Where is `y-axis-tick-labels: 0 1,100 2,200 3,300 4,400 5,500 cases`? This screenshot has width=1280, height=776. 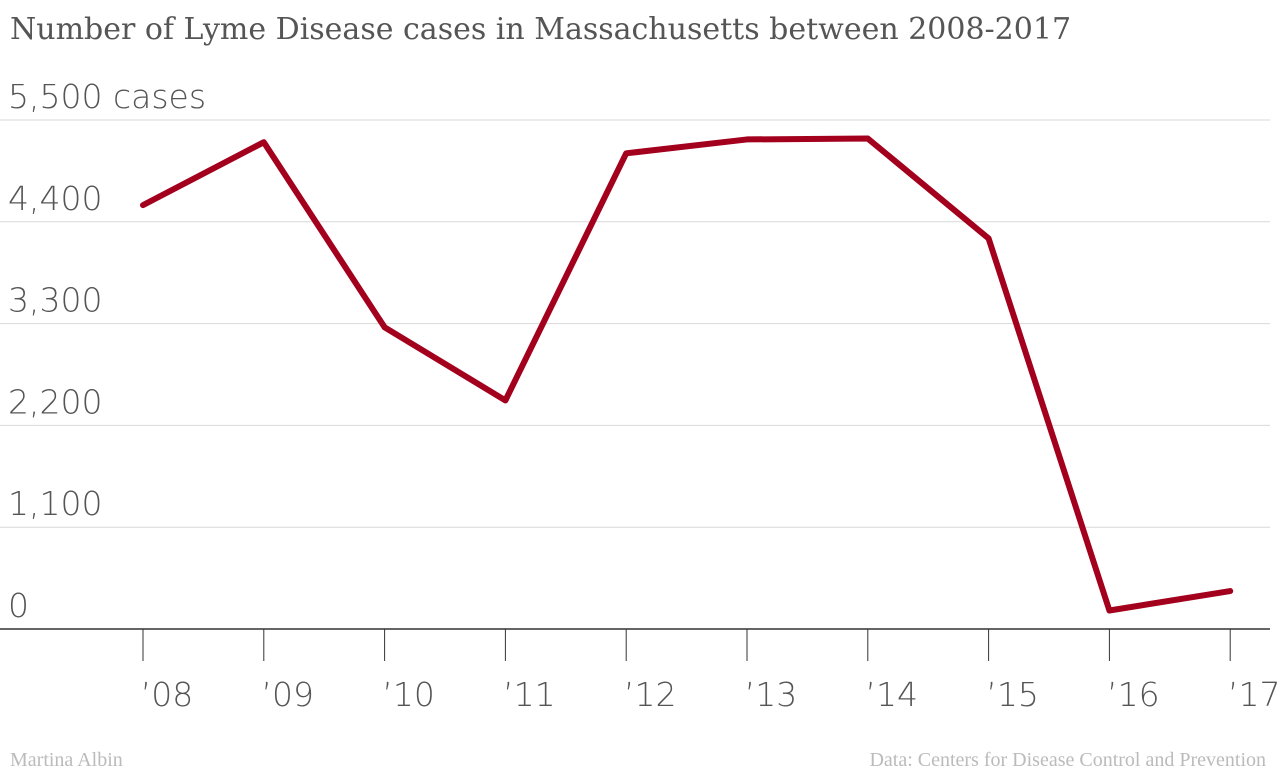
y-axis-tick-labels: 0 1,100 2,200 3,300 4,400 5,500 cases is located at coordinates (107, 351).